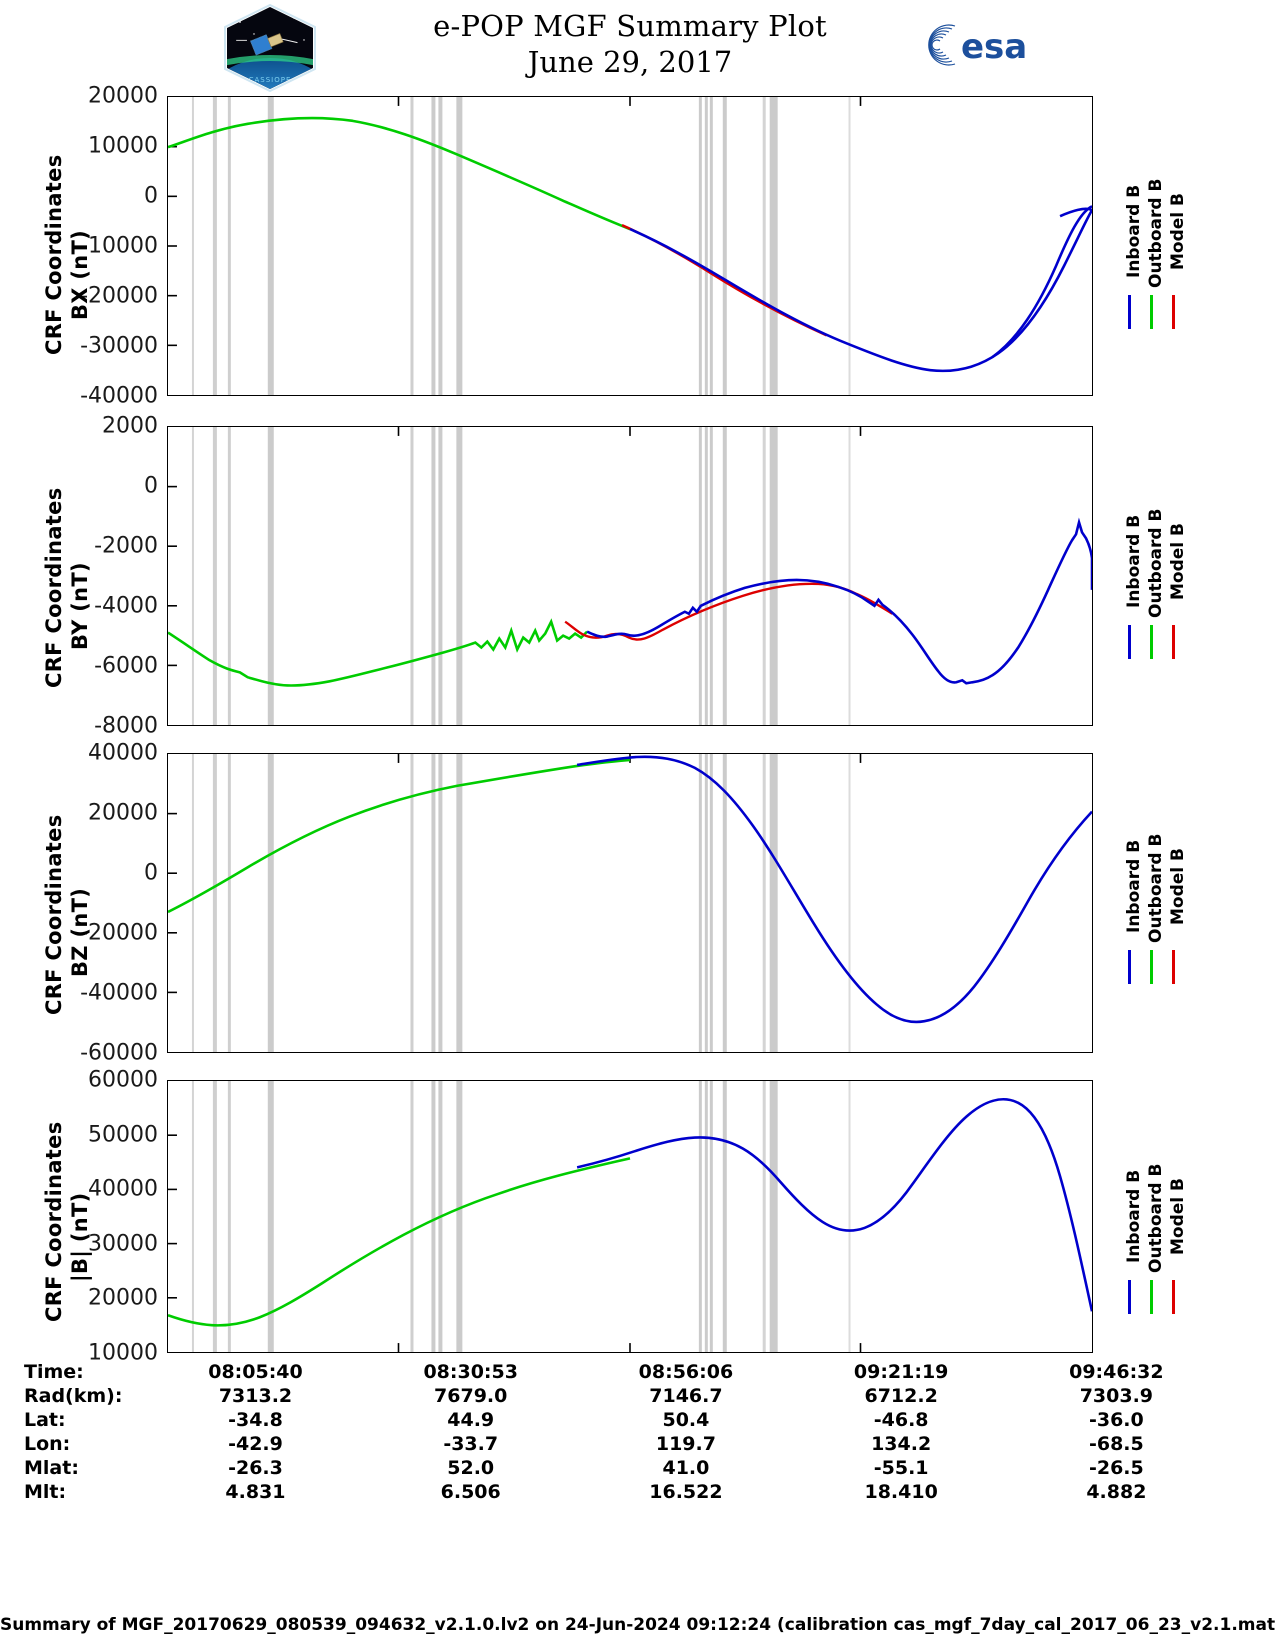  What do you see at coordinates (685, 1444) in the screenshot?
I see `table-cell: 119.7` at bounding box center [685, 1444].